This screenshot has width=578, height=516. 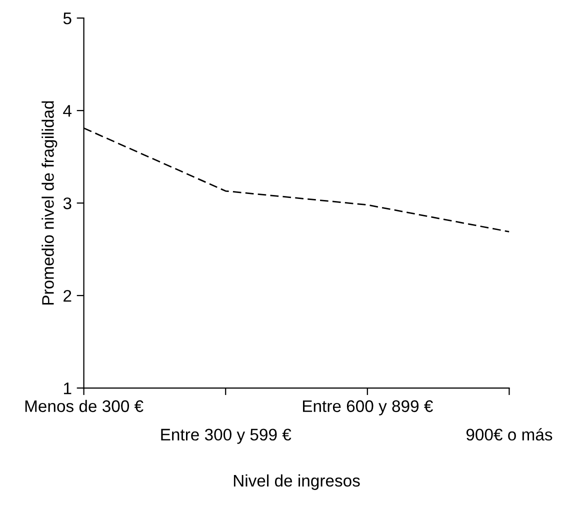 I want to click on y-tick-label: 3, so click(x=67, y=203).